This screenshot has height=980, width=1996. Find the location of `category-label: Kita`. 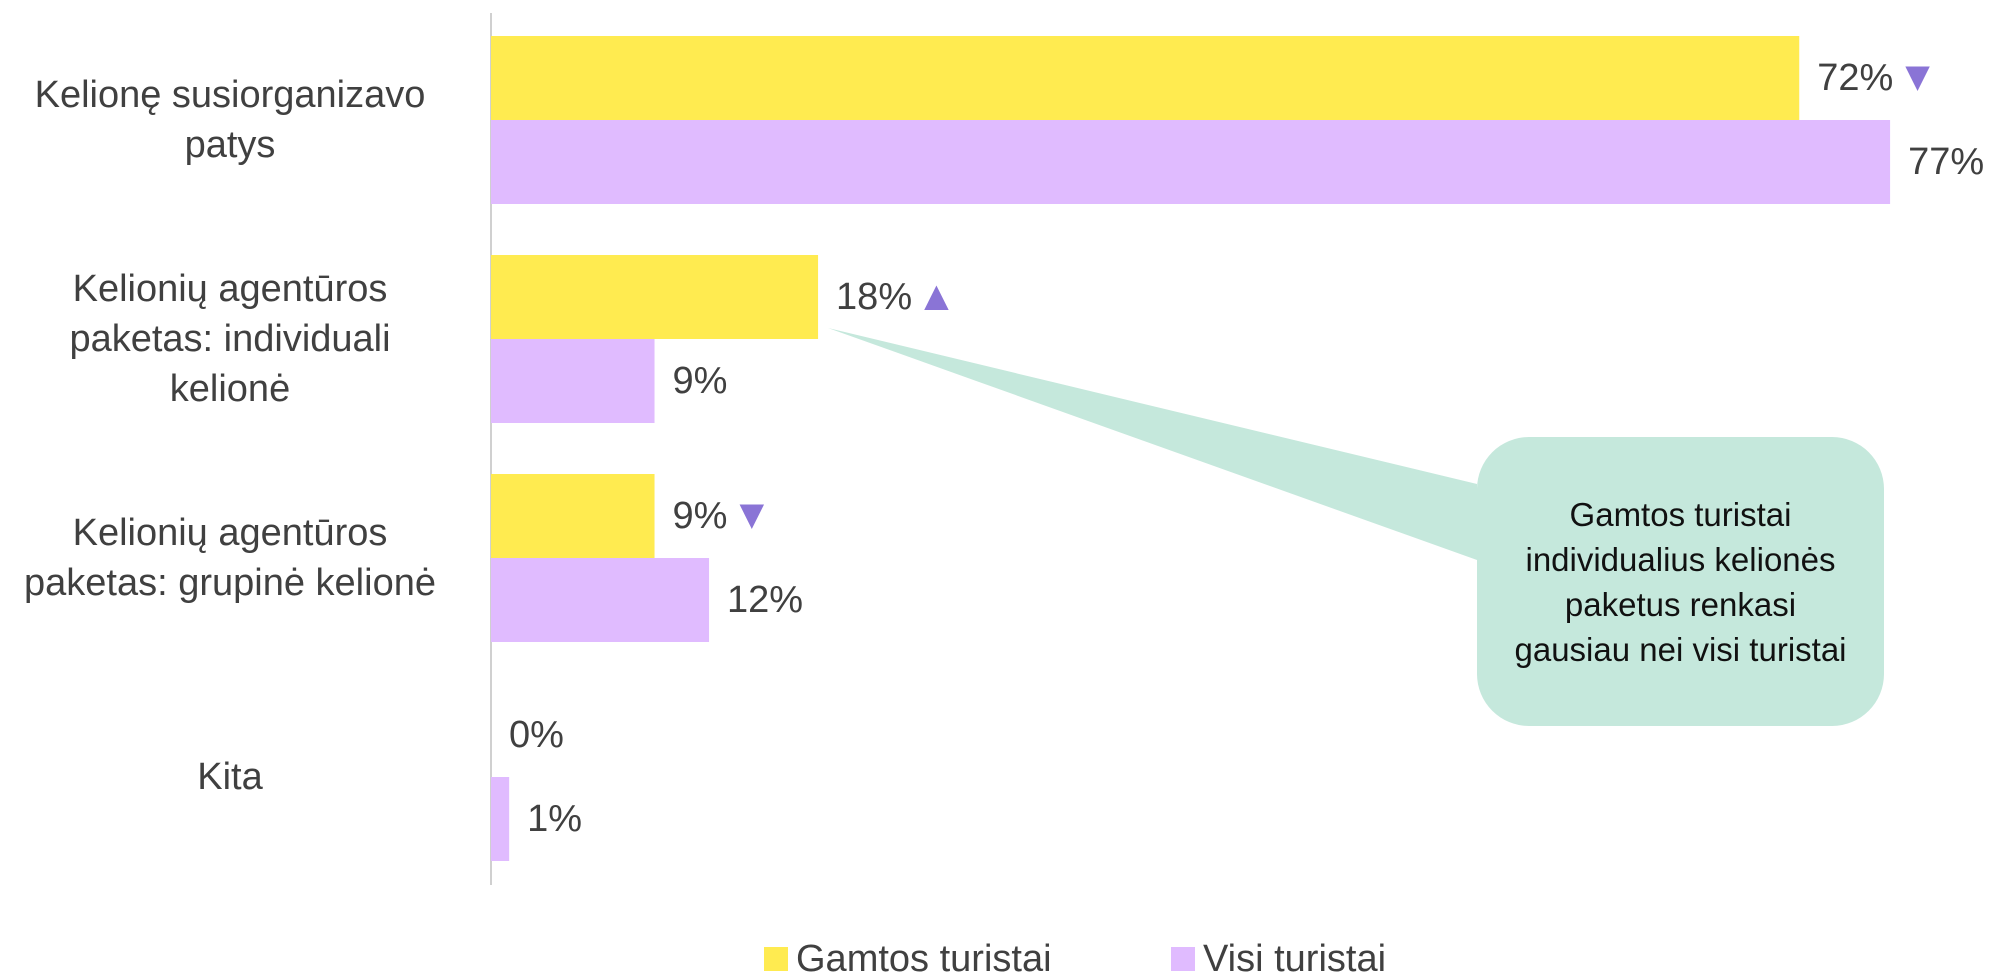

category-label: Kita is located at coordinates (230, 777).